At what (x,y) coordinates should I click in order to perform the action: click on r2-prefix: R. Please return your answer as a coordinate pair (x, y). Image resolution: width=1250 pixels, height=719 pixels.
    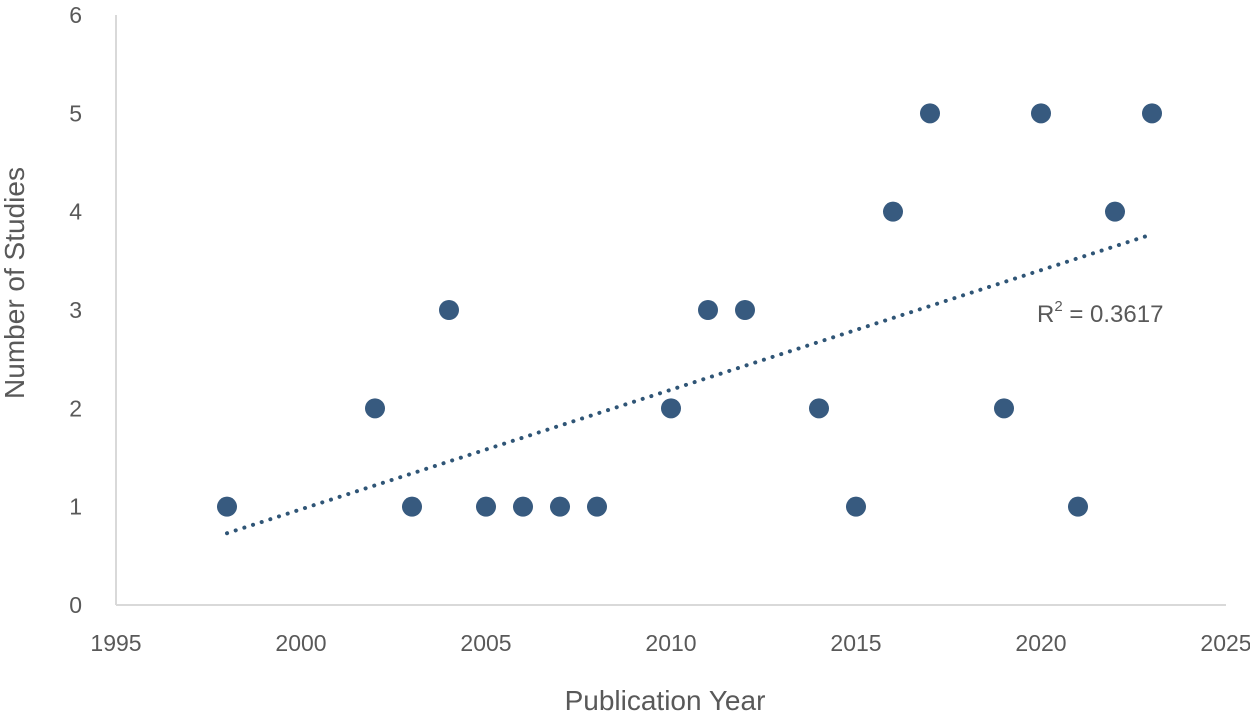
    Looking at the image, I should click on (1045, 314).